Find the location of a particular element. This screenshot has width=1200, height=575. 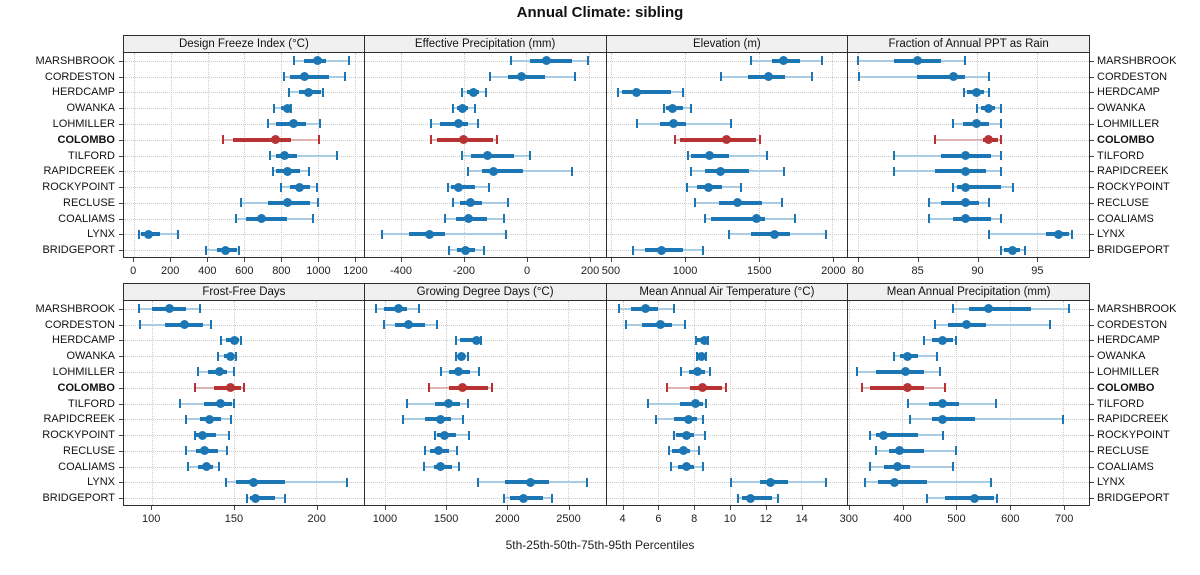

panel-strip-label: Mean Annual Precipitation (mm) is located at coordinates (969, 292).